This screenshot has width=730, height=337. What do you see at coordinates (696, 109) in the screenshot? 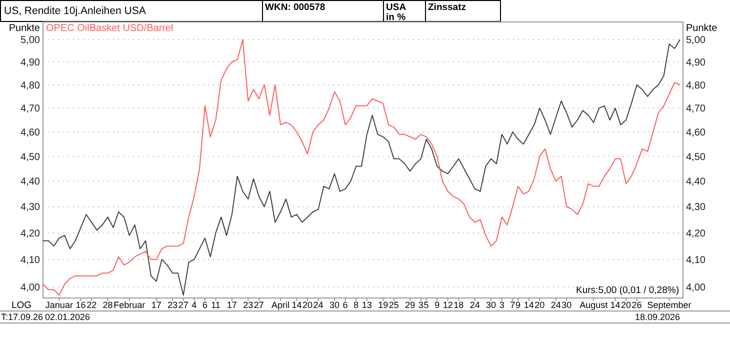
I see `text: 4,70` at bounding box center [696, 109].